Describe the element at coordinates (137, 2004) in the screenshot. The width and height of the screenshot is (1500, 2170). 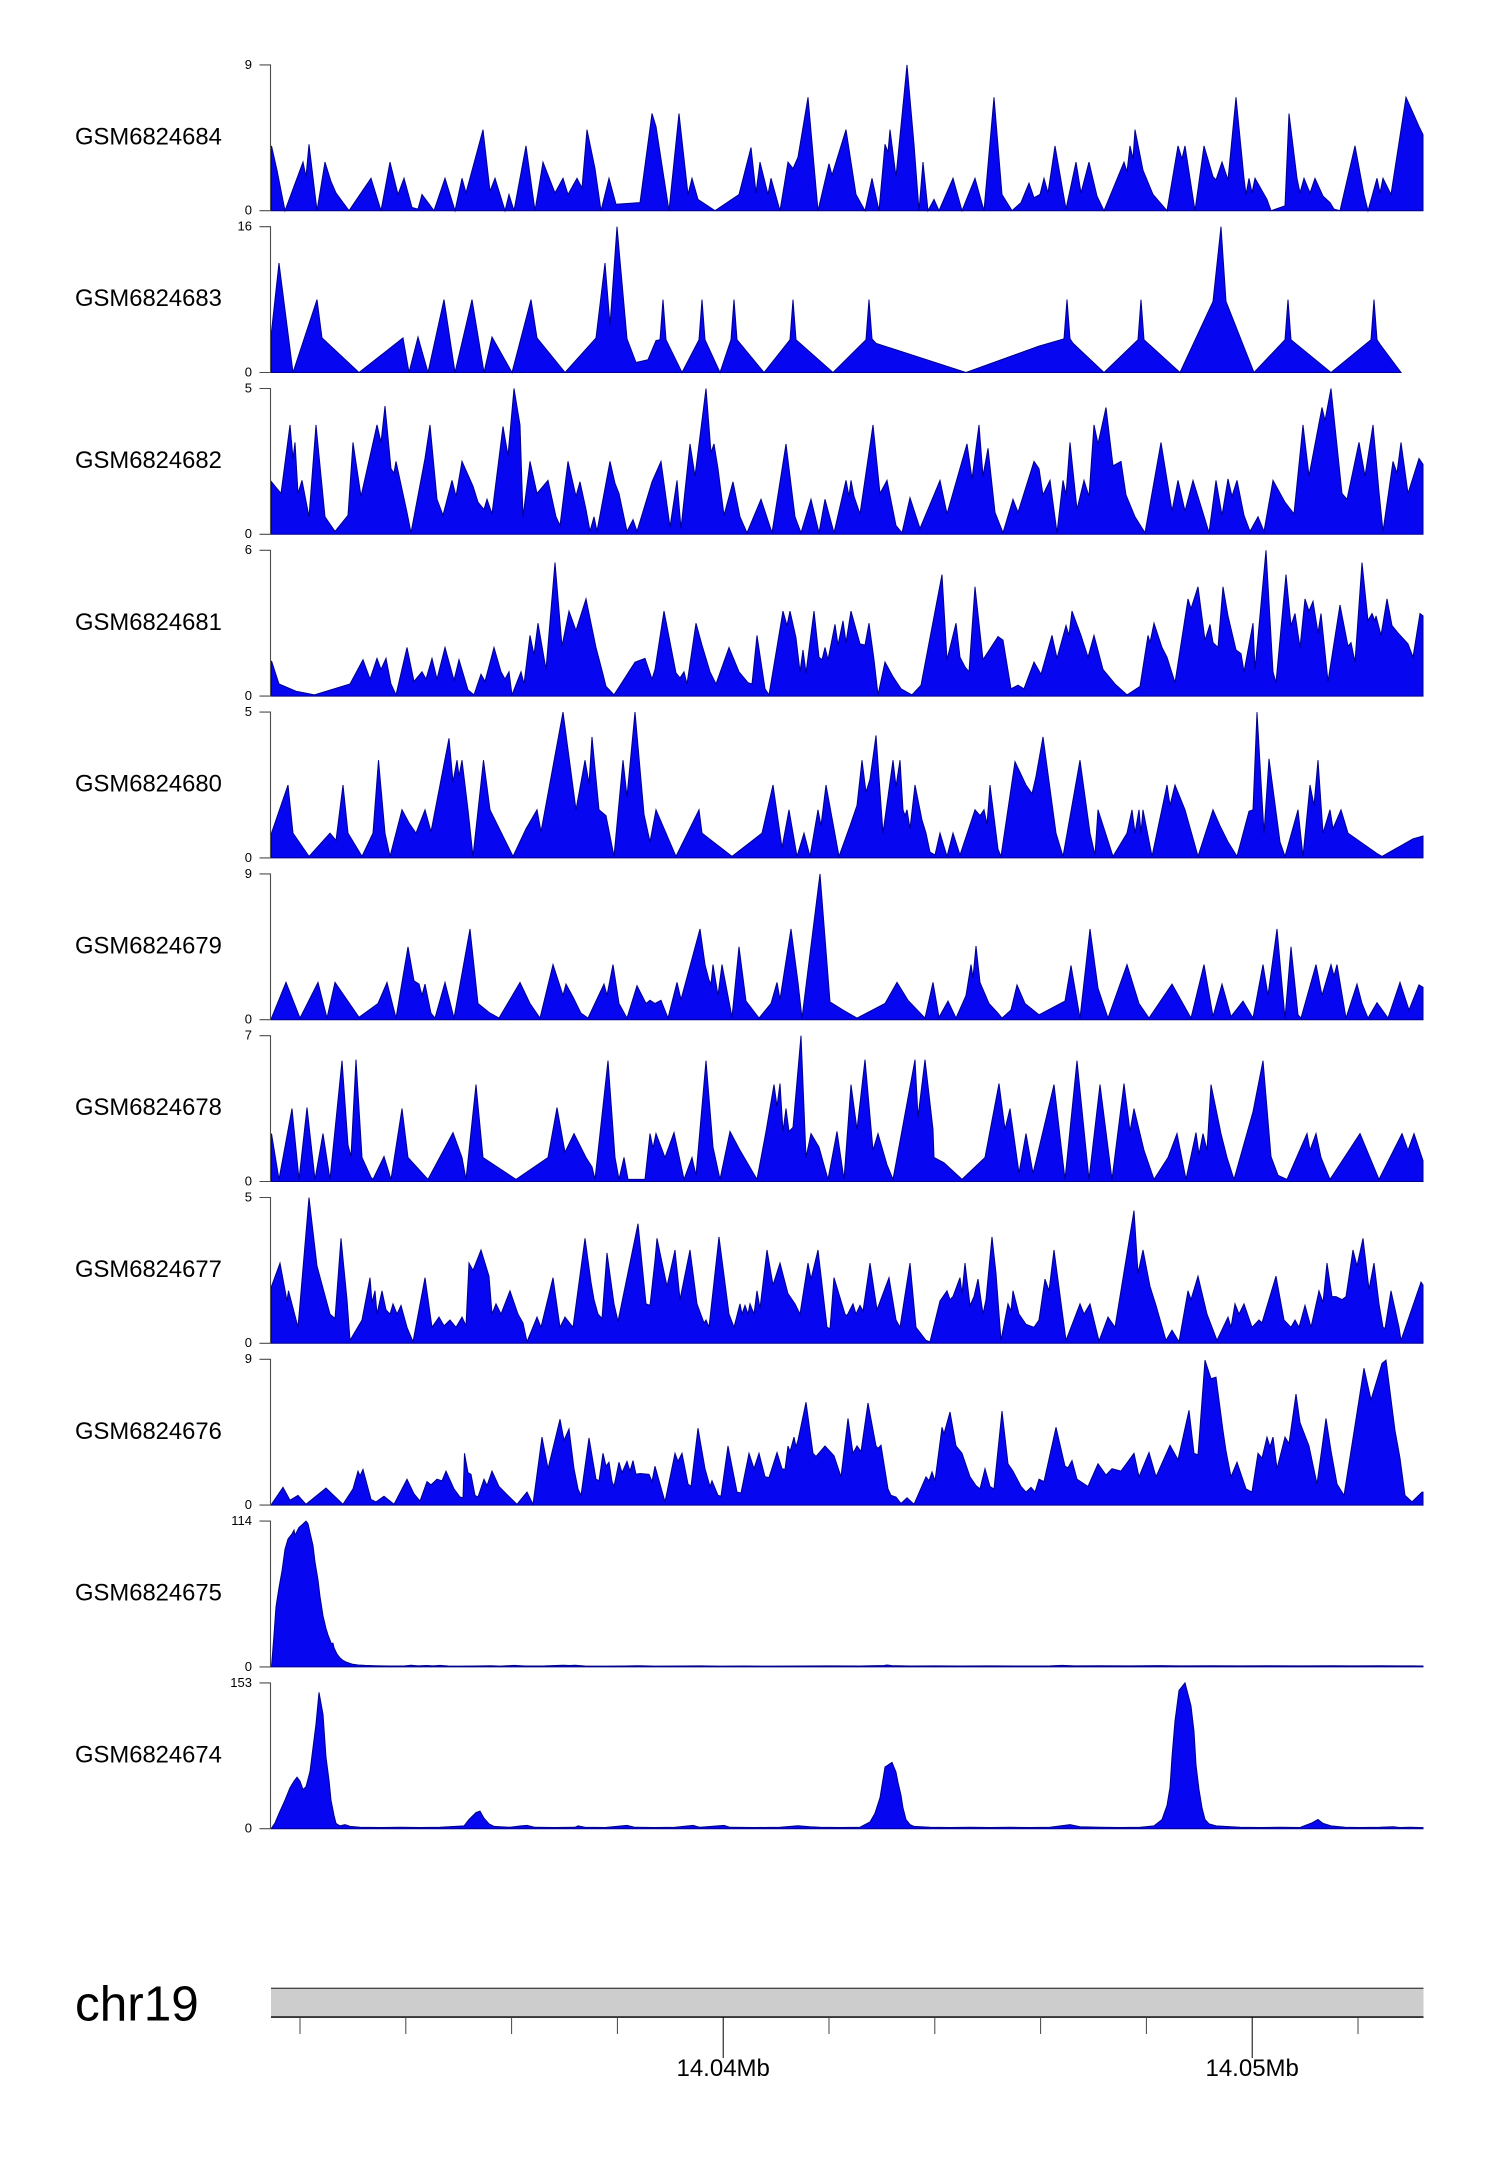
I see `svg-text: chr19` at that location.